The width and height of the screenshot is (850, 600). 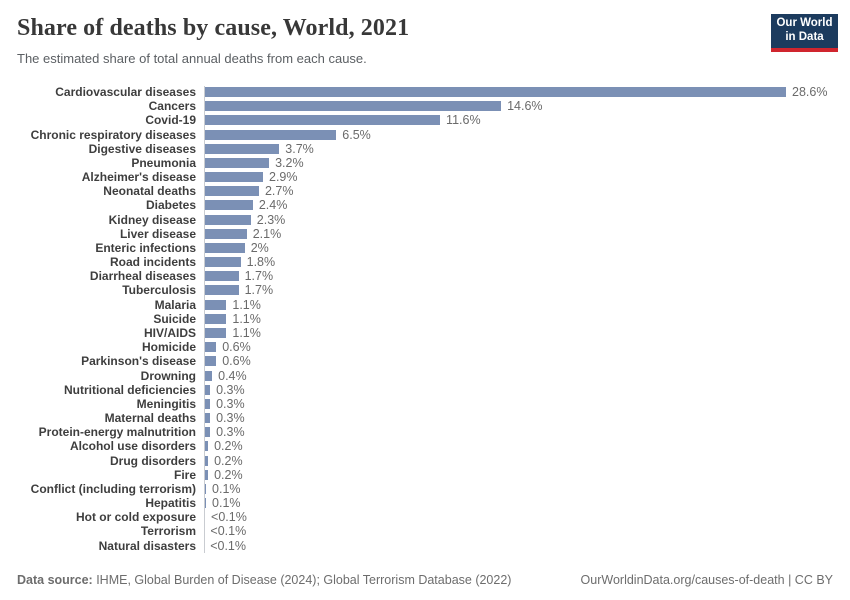 I want to click on chart-row: Natural disasters <0.1%, so click(x=425, y=546).